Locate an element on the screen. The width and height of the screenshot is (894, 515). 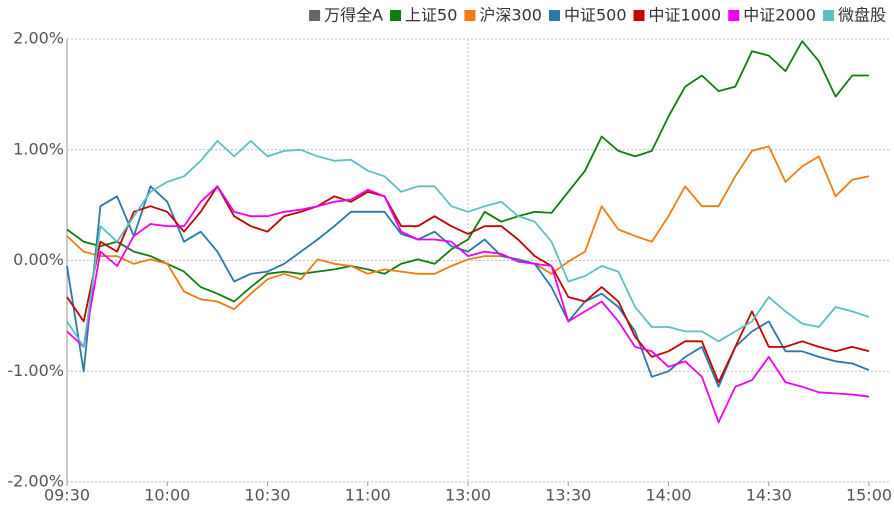
legend-label: 中证2000 is located at coordinates (779, 15).